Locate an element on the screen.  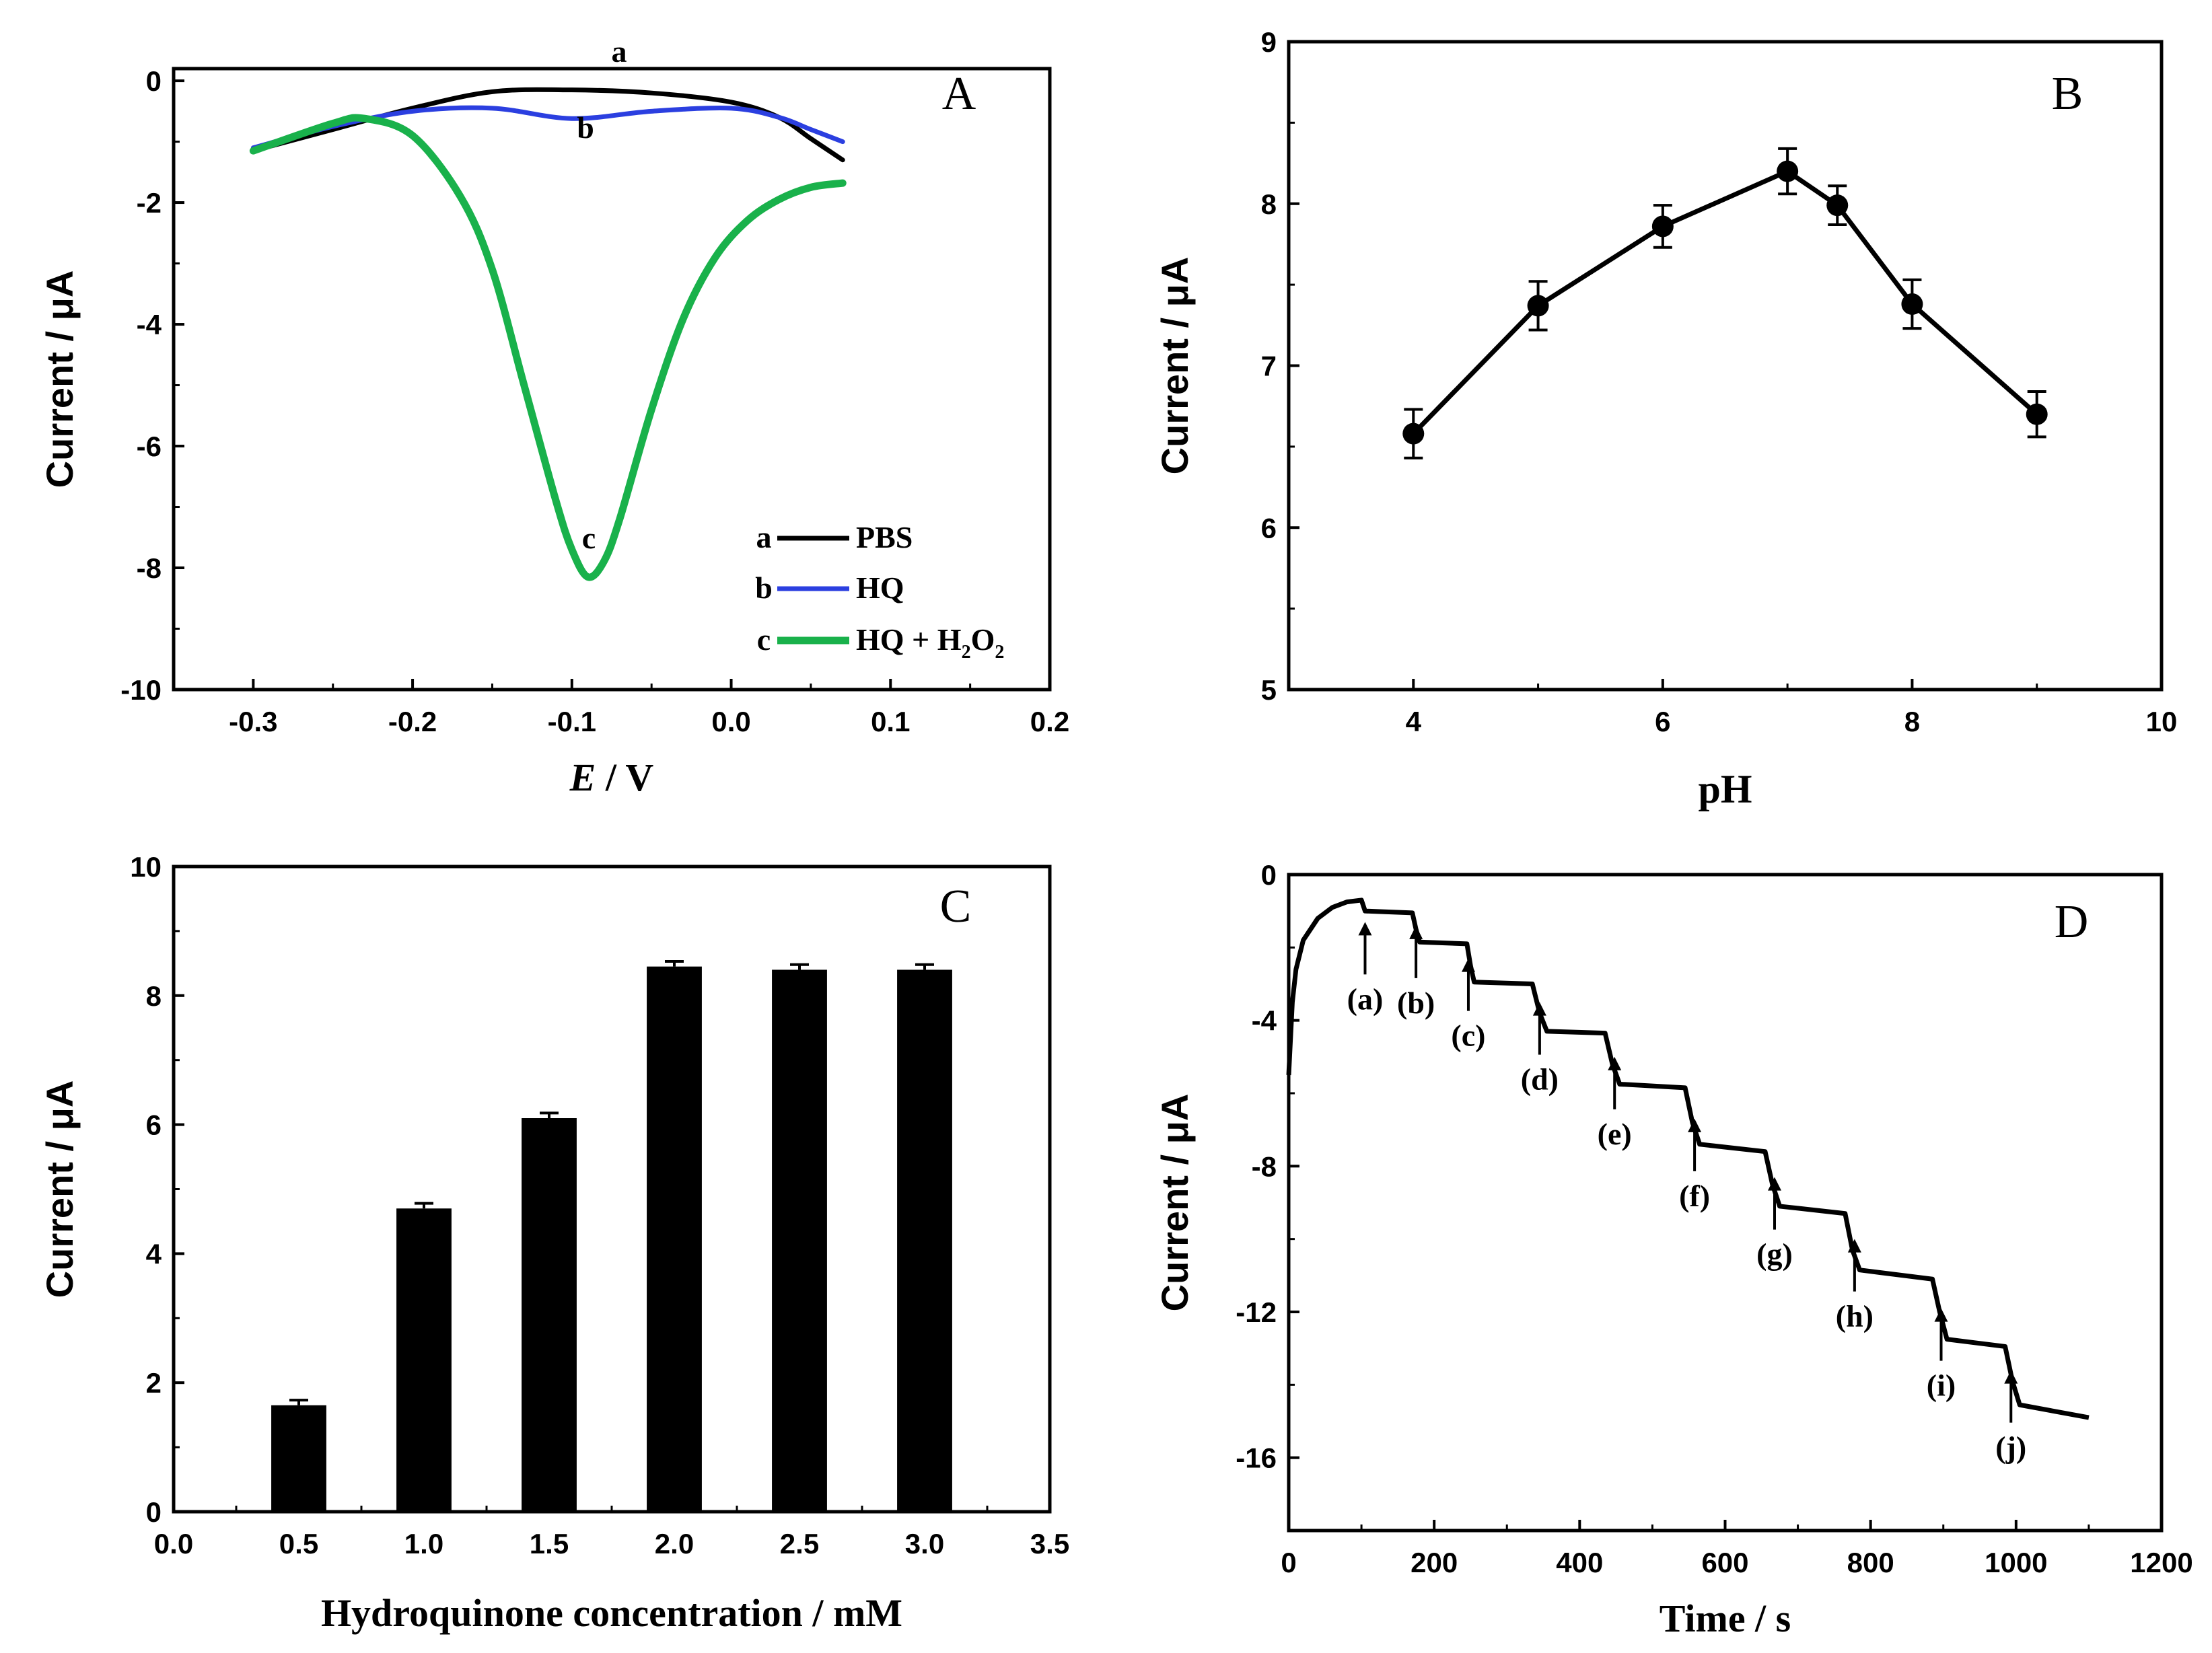
y-tick-label: -12 is located at coordinates (1256, 1312).